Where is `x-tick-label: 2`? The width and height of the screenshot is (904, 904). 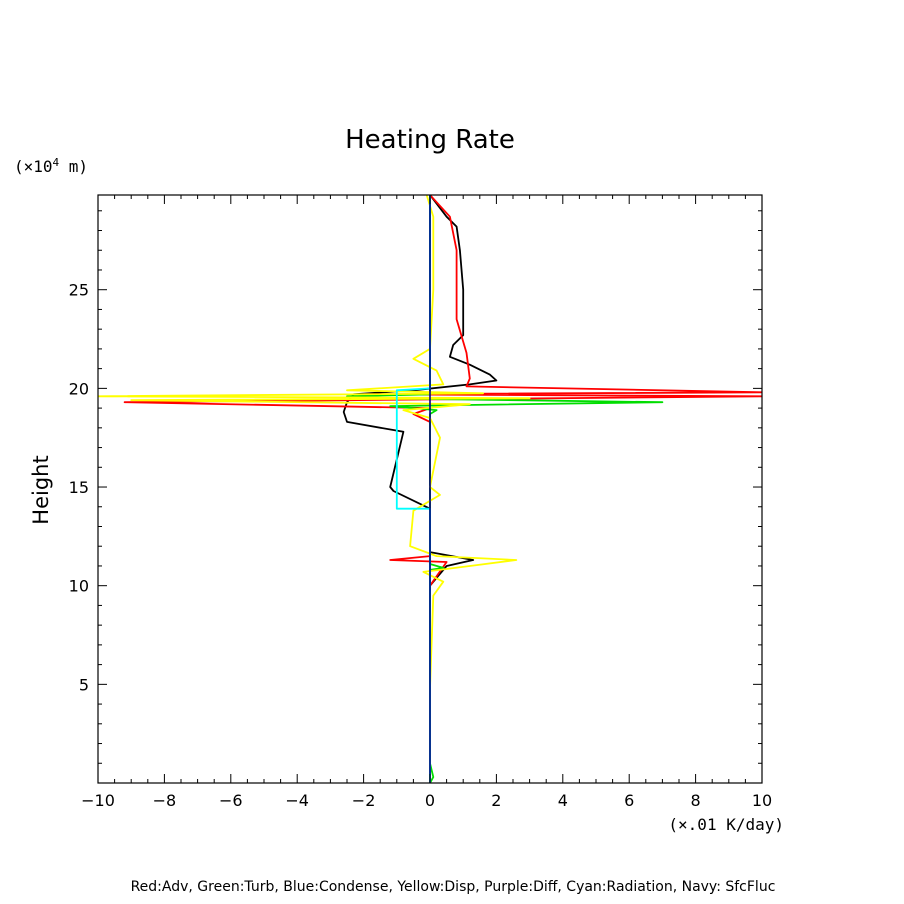 x-tick-label: 2 is located at coordinates (496, 800).